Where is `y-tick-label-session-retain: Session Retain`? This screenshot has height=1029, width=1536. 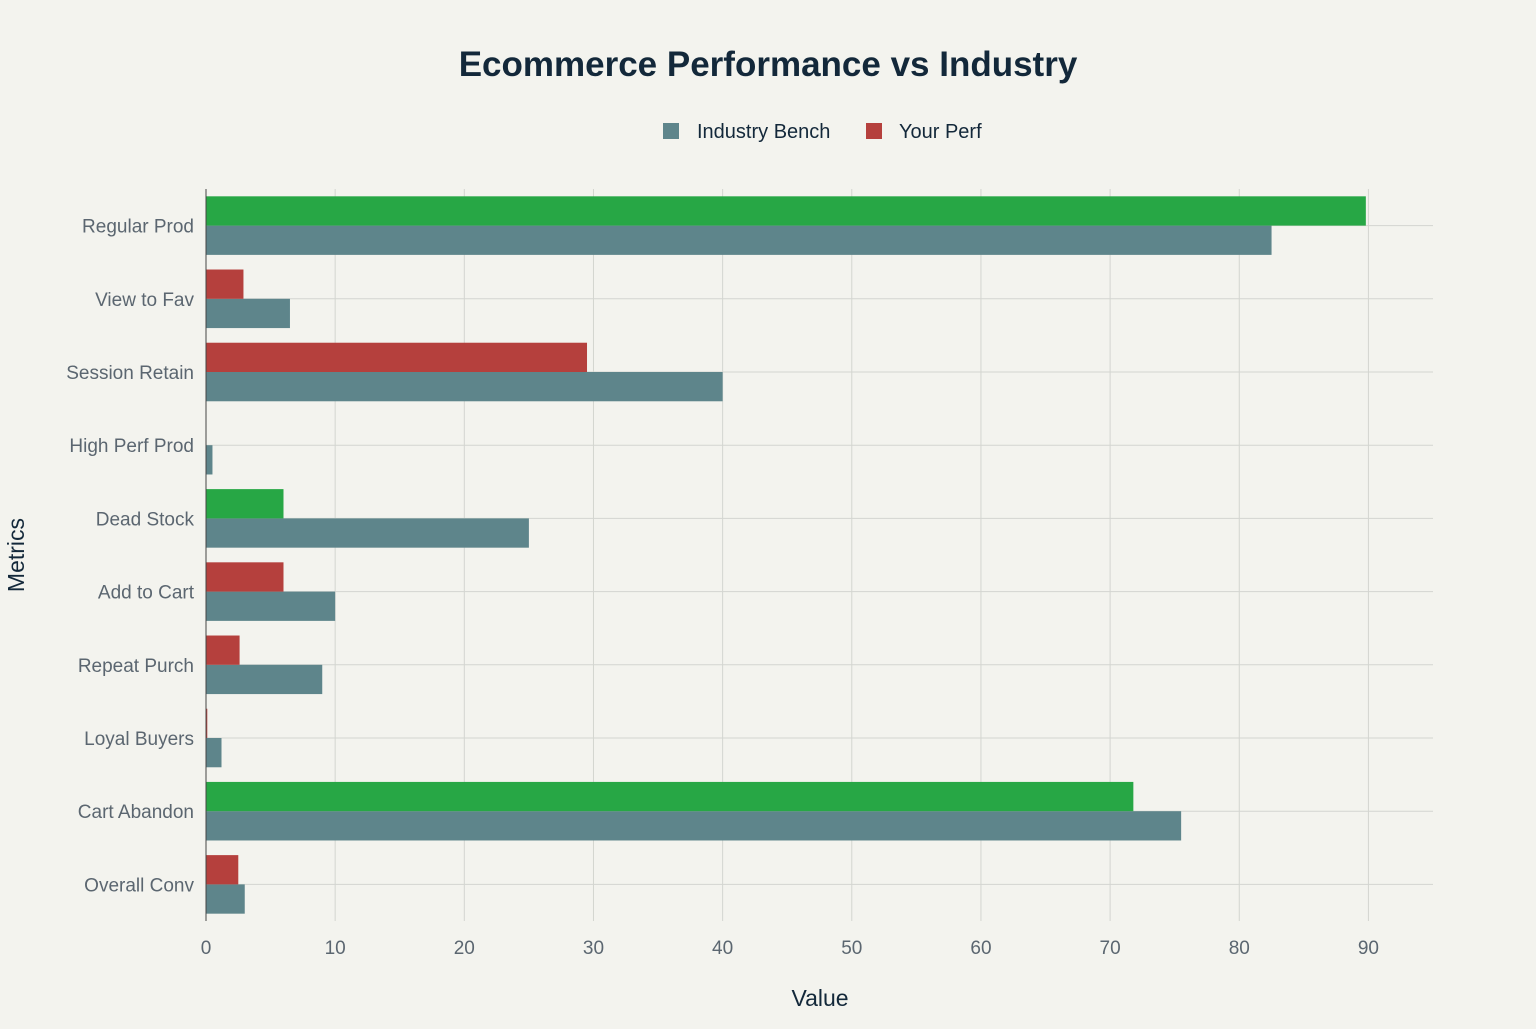 y-tick-label-session-retain: Session Retain is located at coordinates (130, 373).